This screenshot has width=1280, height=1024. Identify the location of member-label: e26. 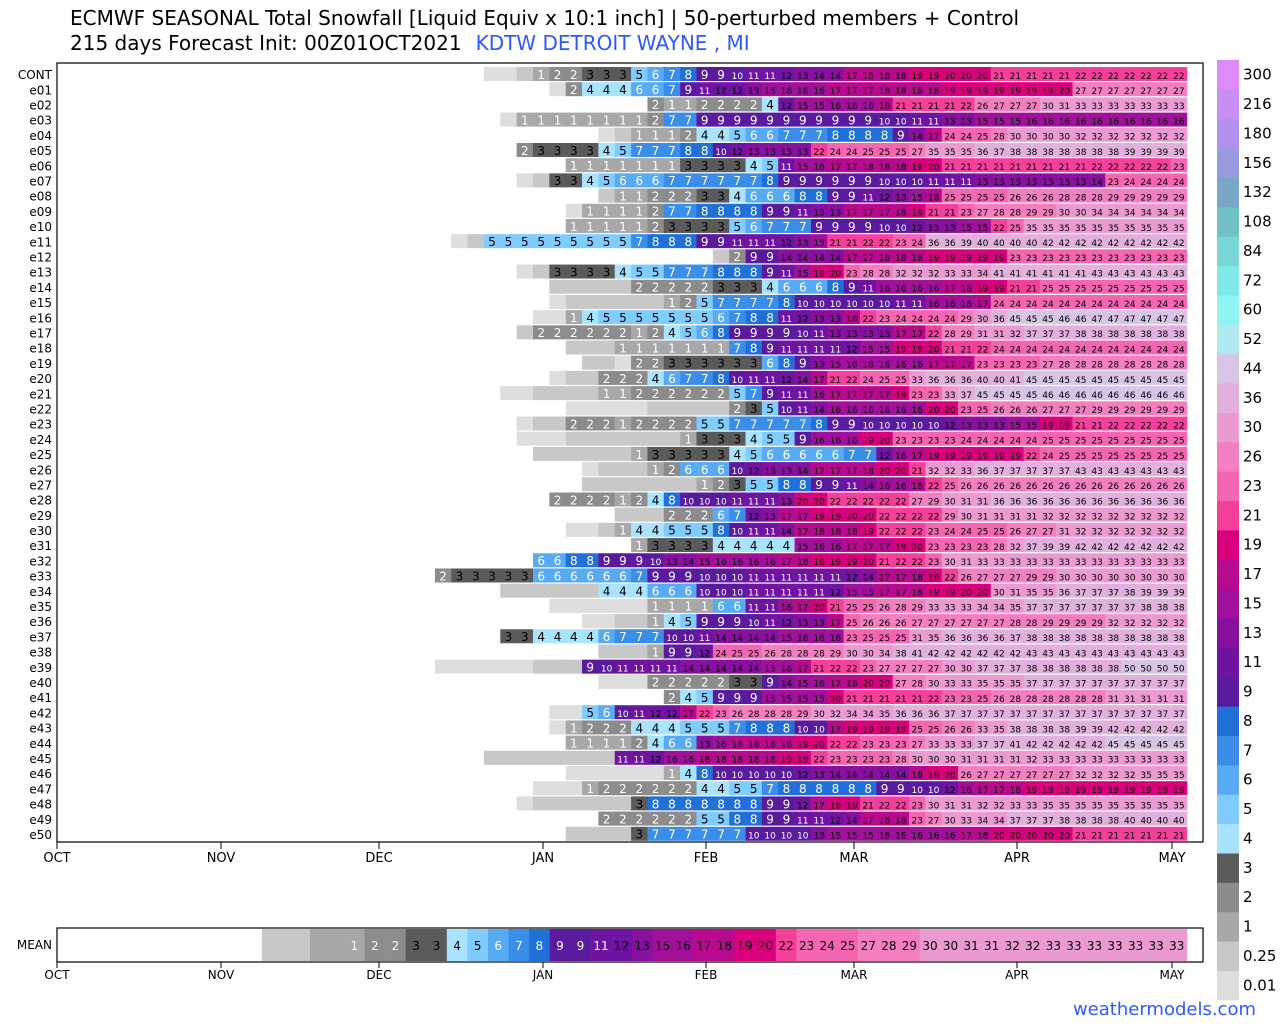
(40, 470).